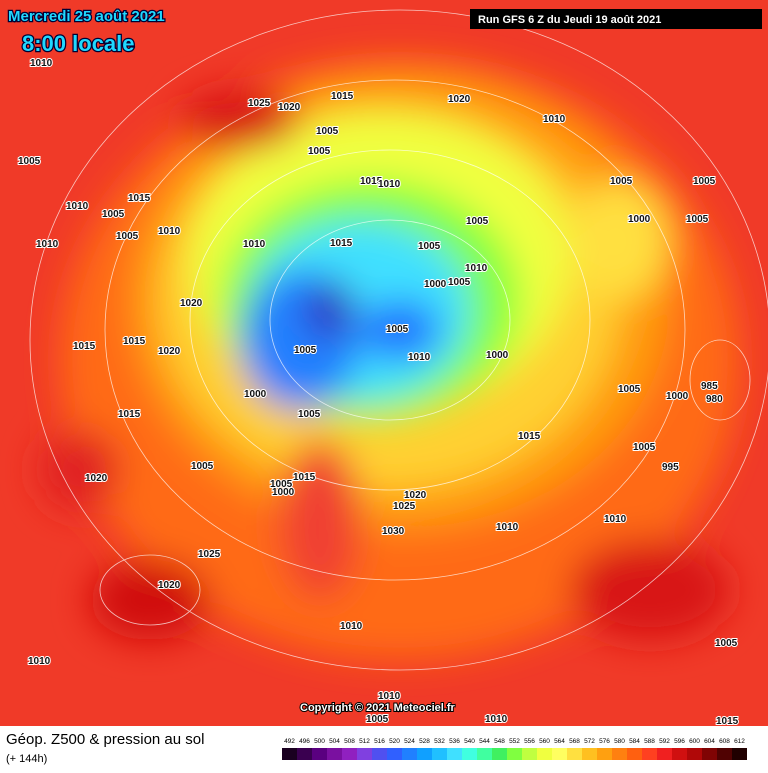  What do you see at coordinates (709, 386) in the screenshot?
I see `isobar-label: 985` at bounding box center [709, 386].